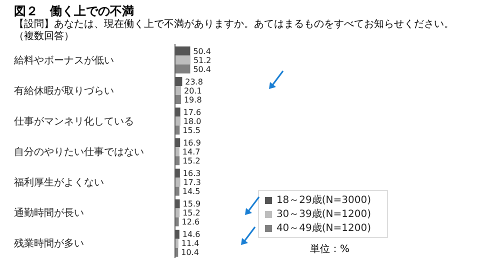  I want to click on data-label: 14.5, so click(191, 191).